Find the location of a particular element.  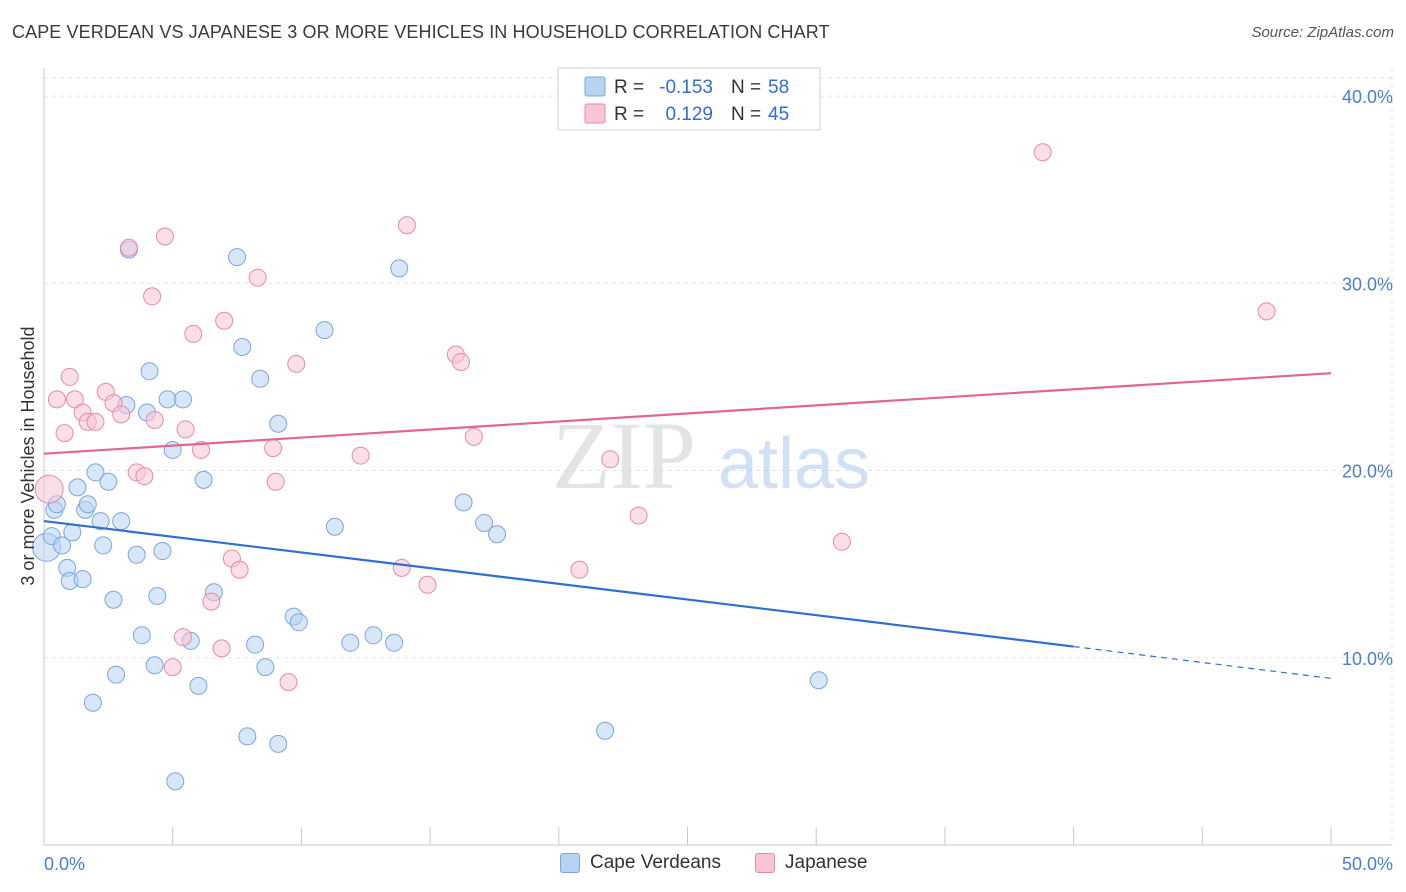

legend-r-label-1: R = is located at coordinates (629, 87).